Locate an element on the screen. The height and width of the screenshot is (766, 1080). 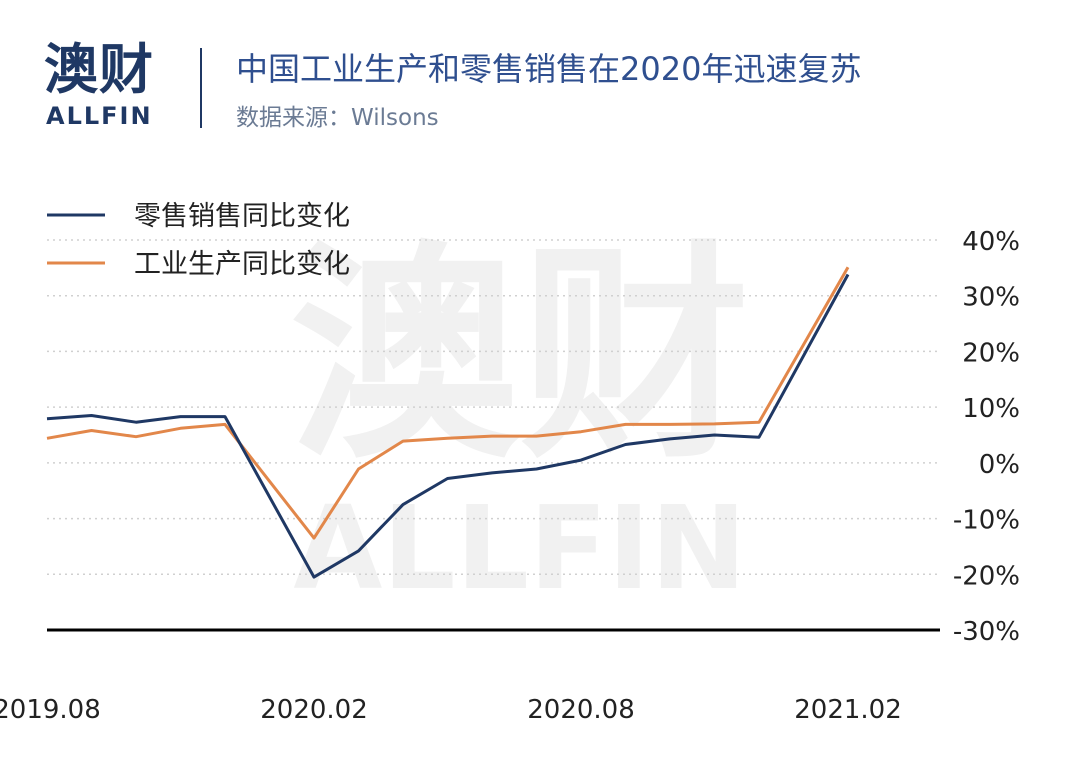
y-axis-ticks: 40% 30% 20% 10% 0% -10% -20% -30% is located at coordinates (986, 437).